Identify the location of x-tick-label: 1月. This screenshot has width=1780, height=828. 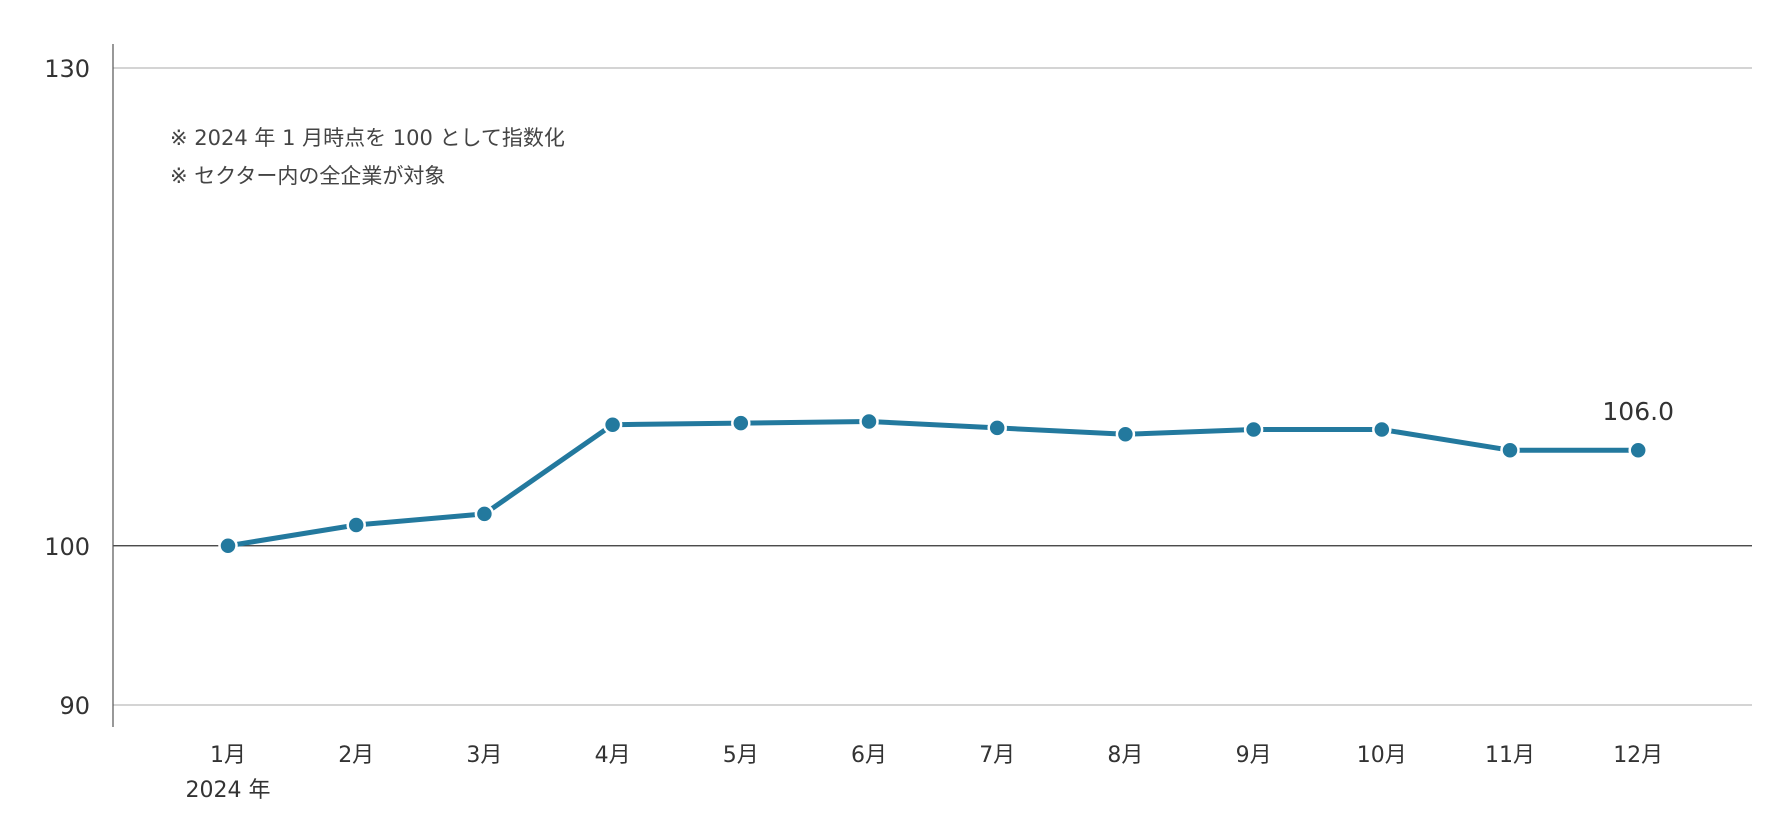
(228, 755).